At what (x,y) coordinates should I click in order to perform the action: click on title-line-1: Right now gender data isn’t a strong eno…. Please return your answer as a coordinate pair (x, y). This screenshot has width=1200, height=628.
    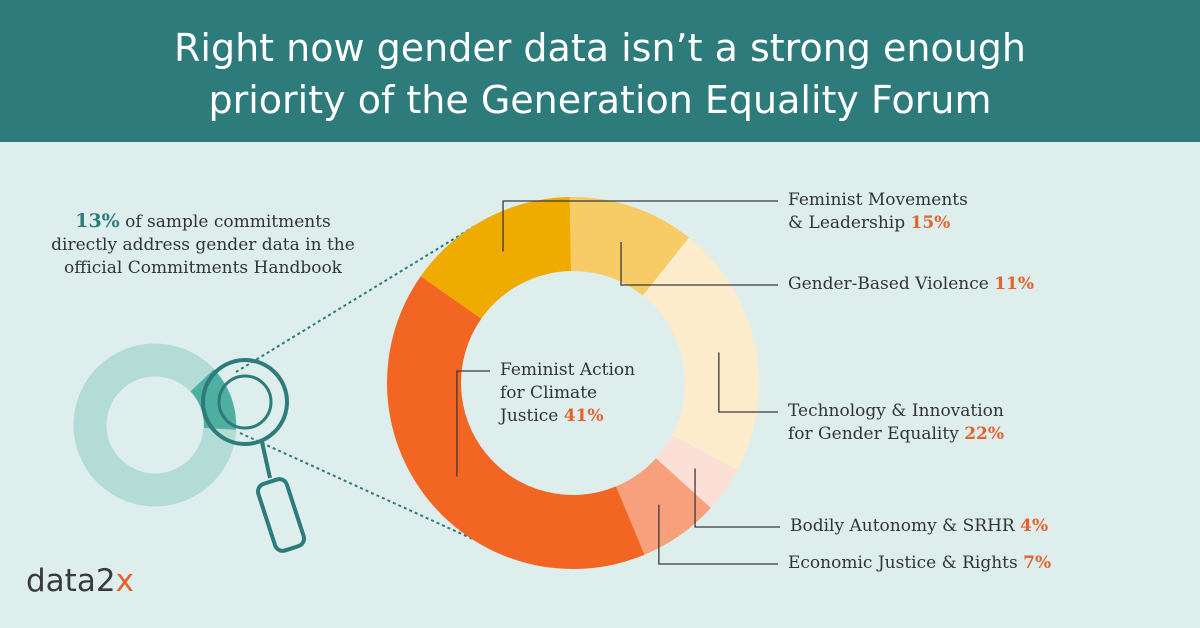
    Looking at the image, I should click on (600, 48).